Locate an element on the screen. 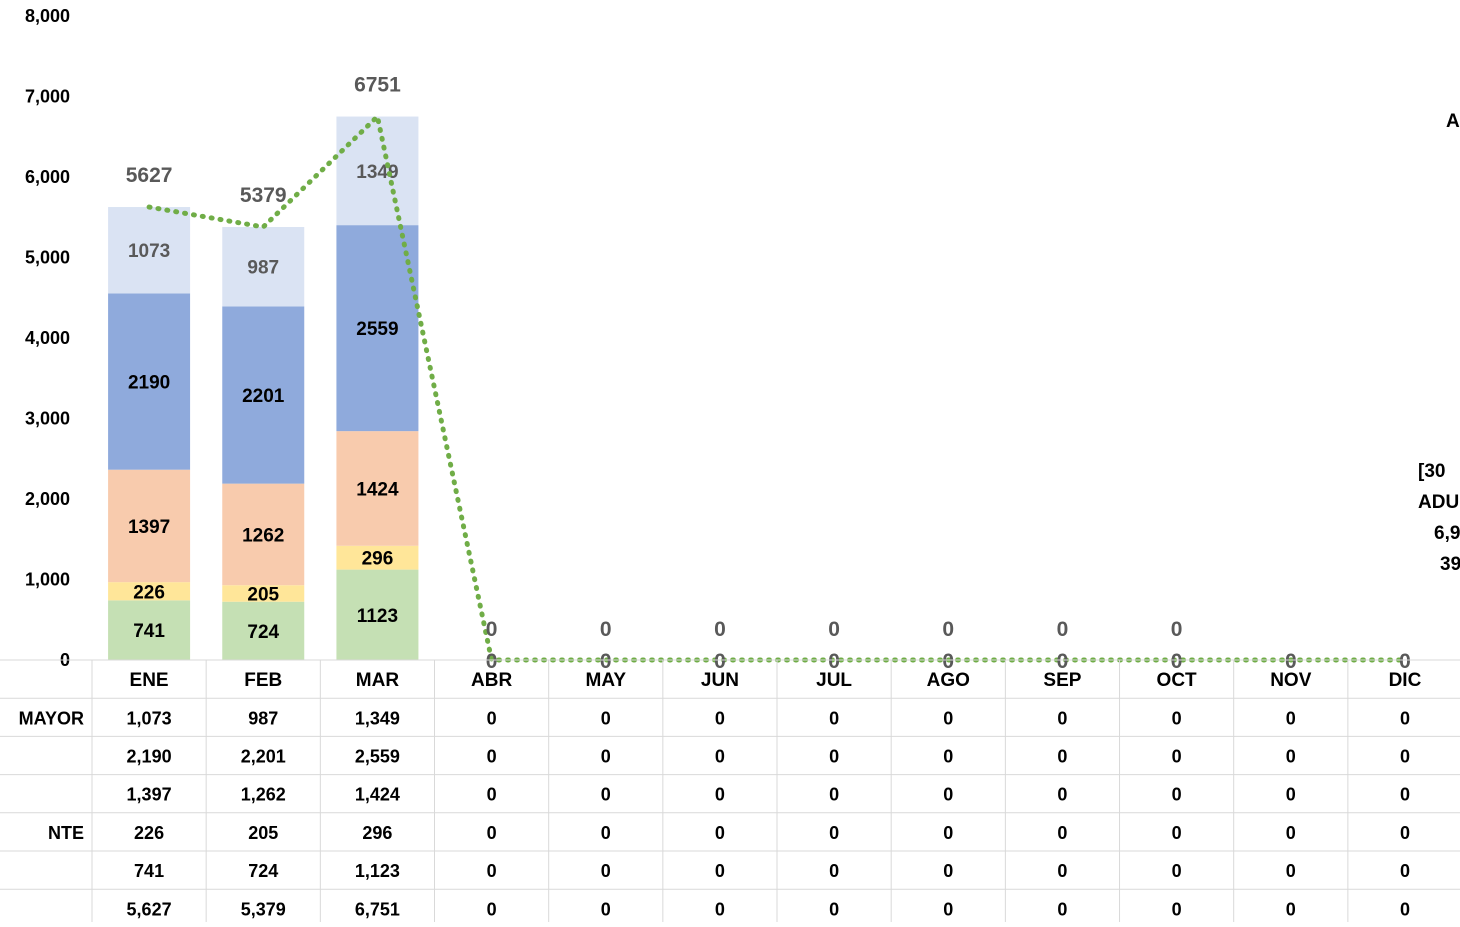  table-cell: 741 is located at coordinates (149, 871).